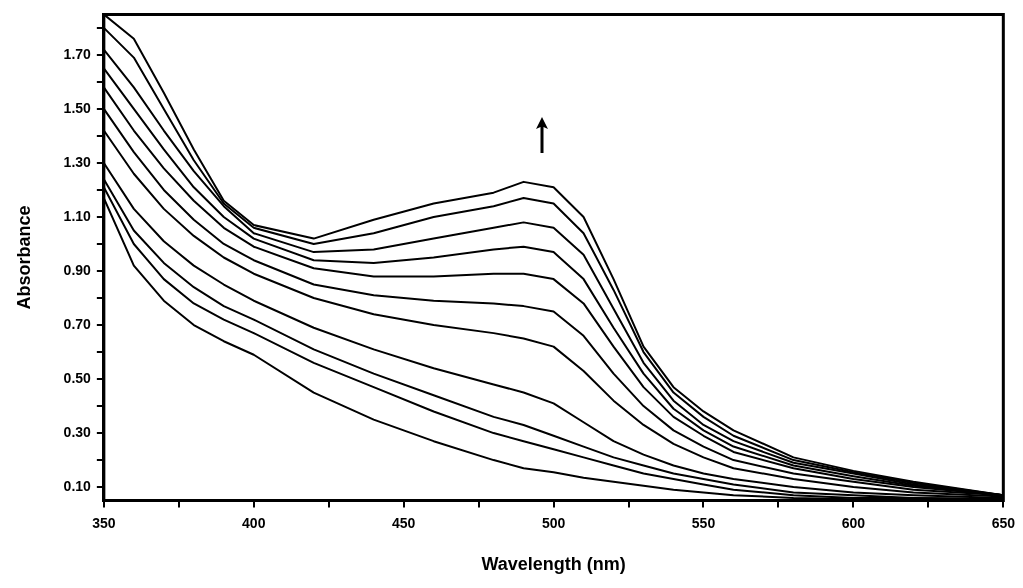 This screenshot has height=588, width=1023. What do you see at coordinates (77, 485) in the screenshot?
I see `y-tick-label: 0.10` at bounding box center [77, 485].